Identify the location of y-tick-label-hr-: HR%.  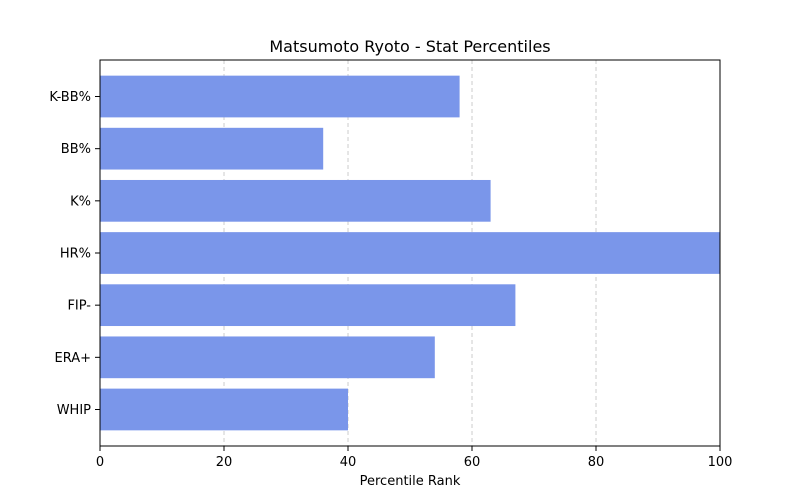
(75, 254).